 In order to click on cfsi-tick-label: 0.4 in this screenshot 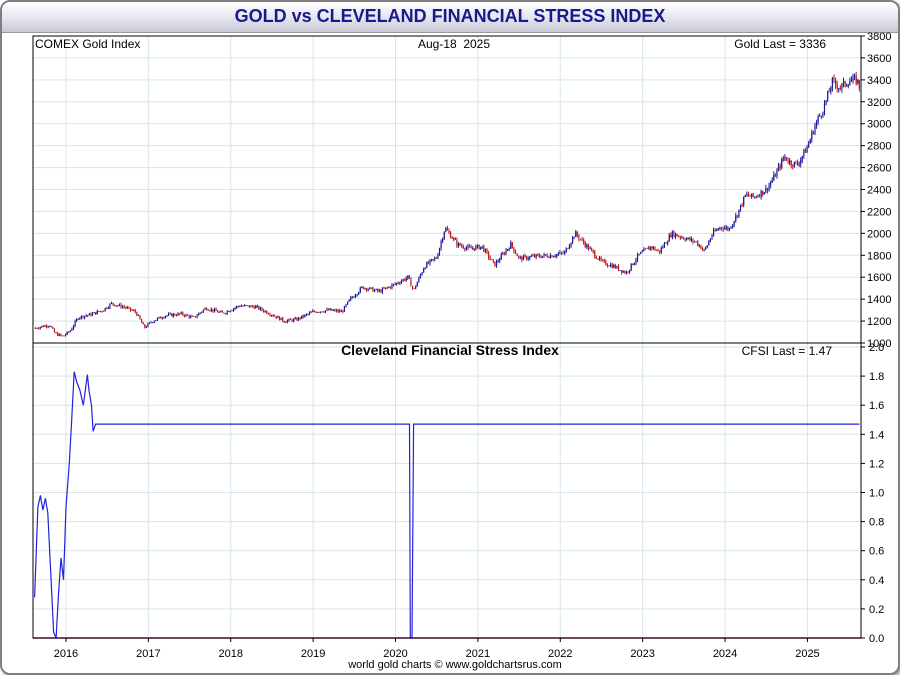, I will do `click(876, 581)`.